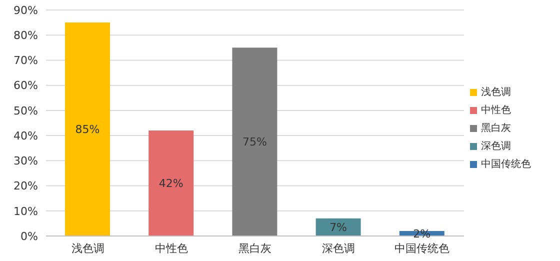  Describe the element at coordinates (26, 111) in the screenshot. I see `y-tick-label: 50%` at that location.